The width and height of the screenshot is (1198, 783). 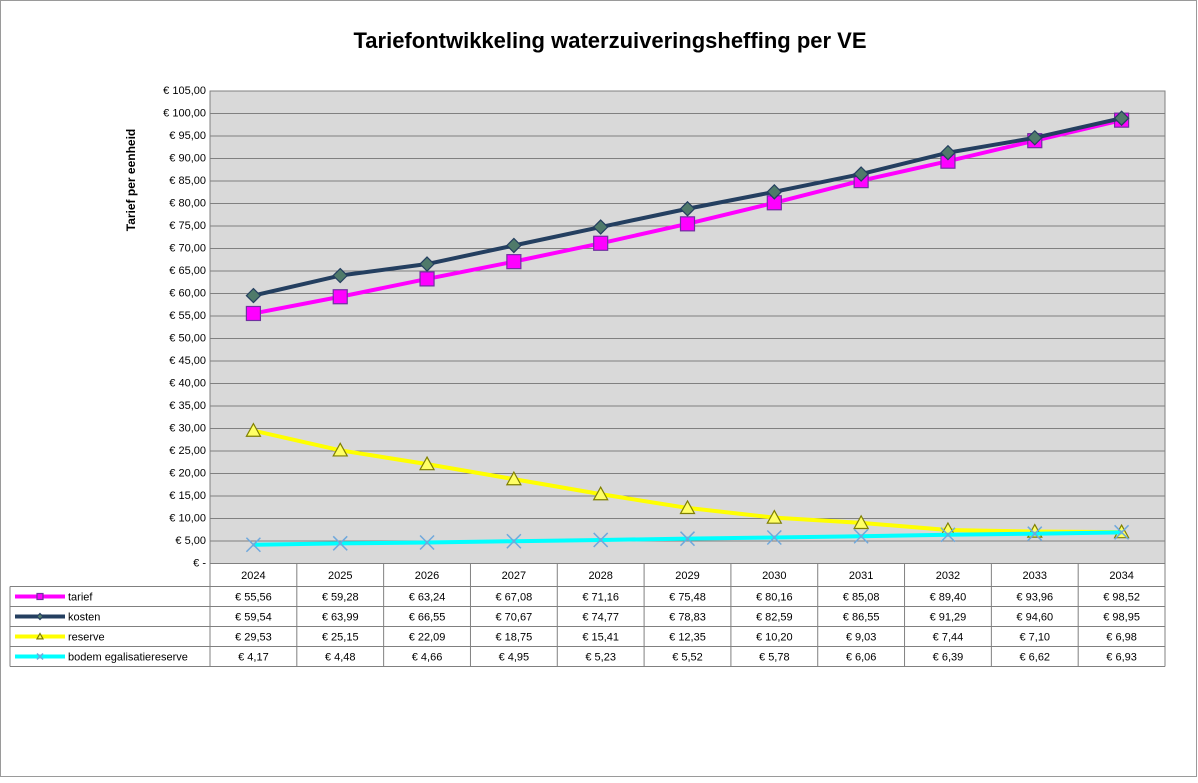 I want to click on y-tick-label: € 5,00, so click(x=190, y=541).